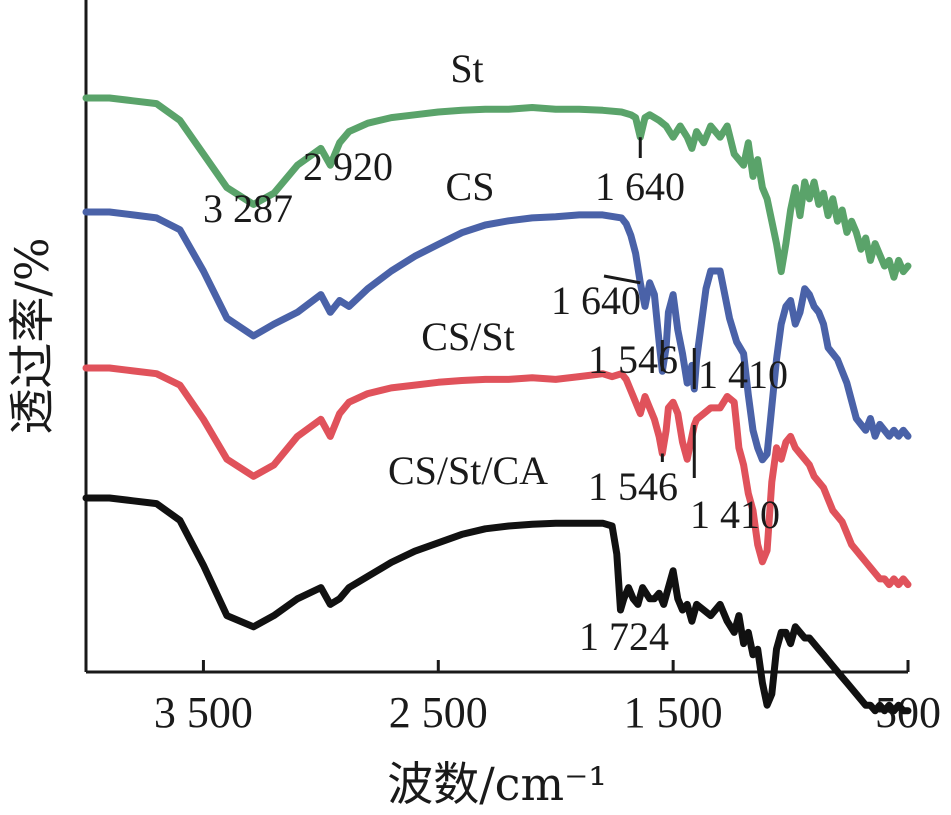 This screenshot has width=951, height=815. Describe the element at coordinates (622, 279) in the screenshot. I see `peak-leader-line` at that location.